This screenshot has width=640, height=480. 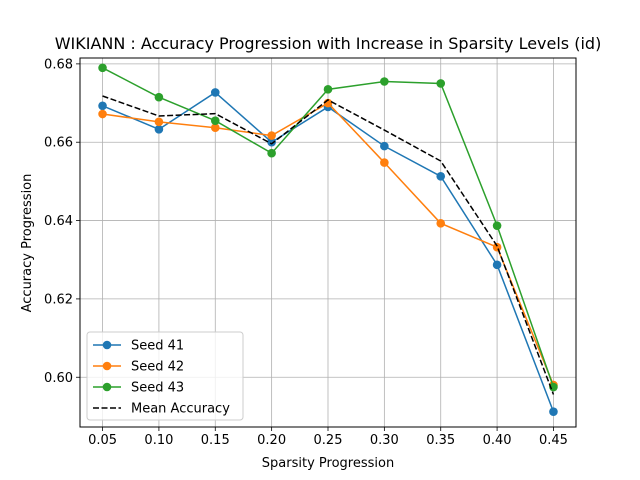 I want to click on legend-entry-mean-accuracy: Mean Accuracy, so click(x=161, y=409).